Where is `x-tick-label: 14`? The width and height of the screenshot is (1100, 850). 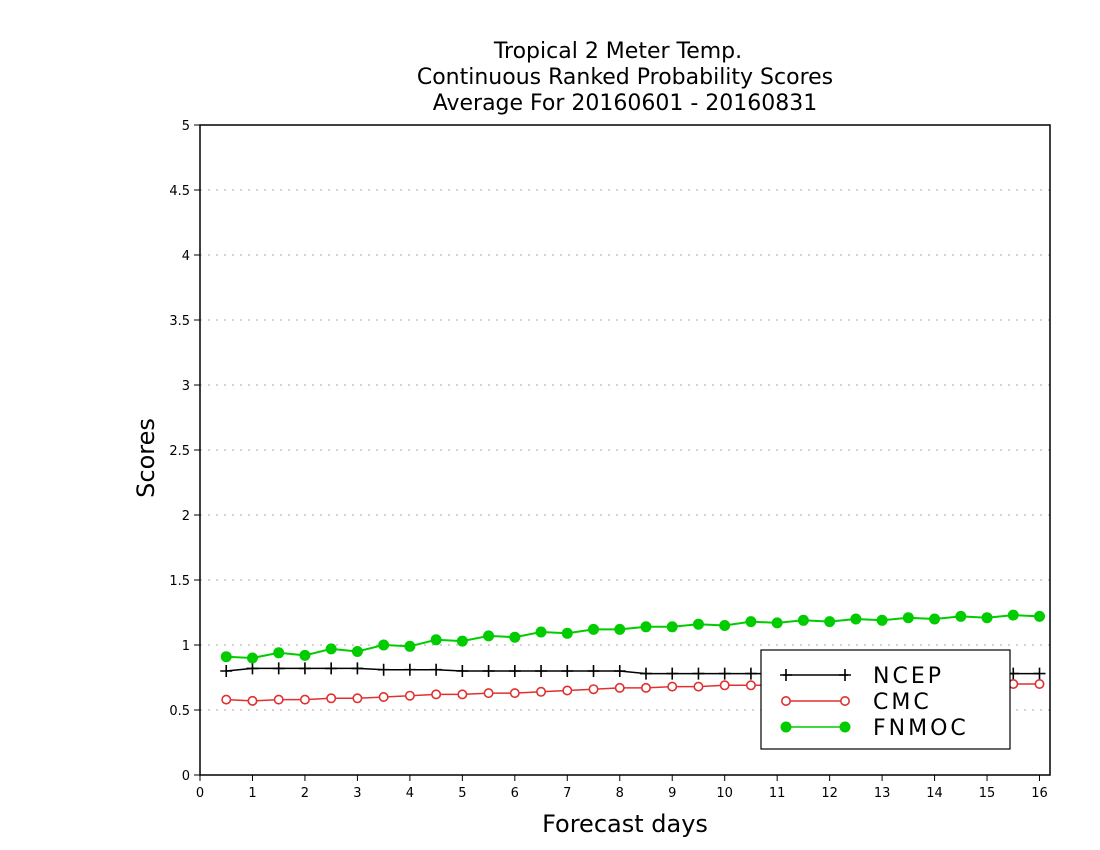 x-tick-label: 14 is located at coordinates (934, 793).